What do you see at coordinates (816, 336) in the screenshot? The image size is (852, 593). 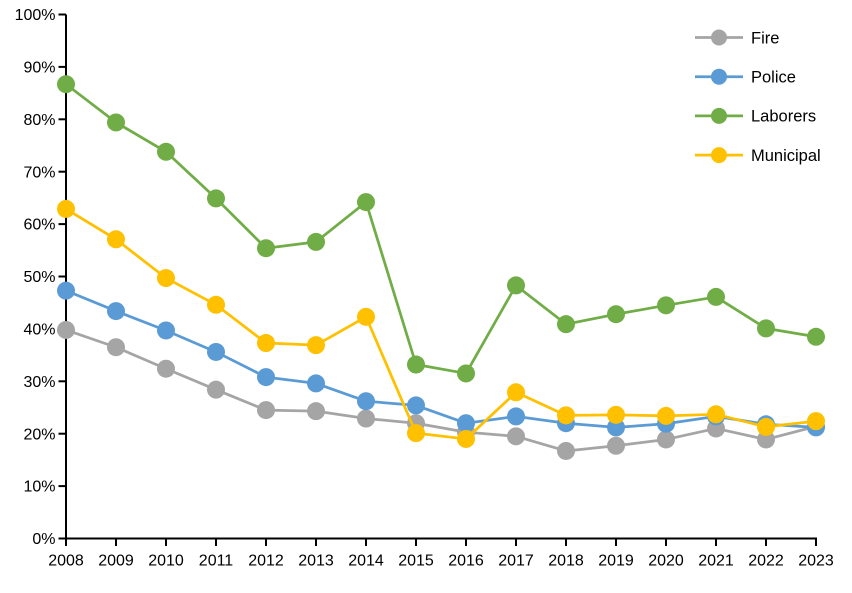 I see `data-point-laborers-2023` at bounding box center [816, 336].